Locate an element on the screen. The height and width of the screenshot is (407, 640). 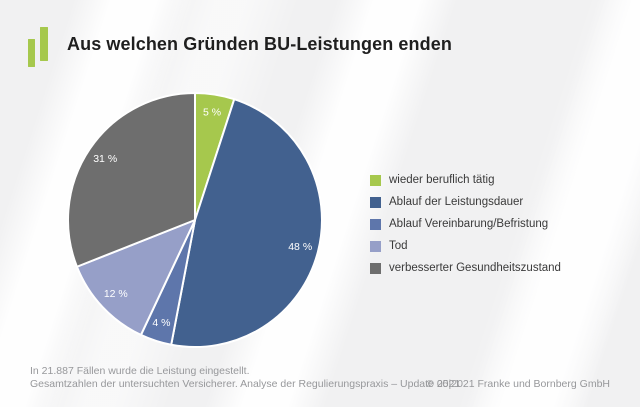
copyright-text: © 05|2021 Franke und Bornberg GmbH is located at coordinates (518, 384).